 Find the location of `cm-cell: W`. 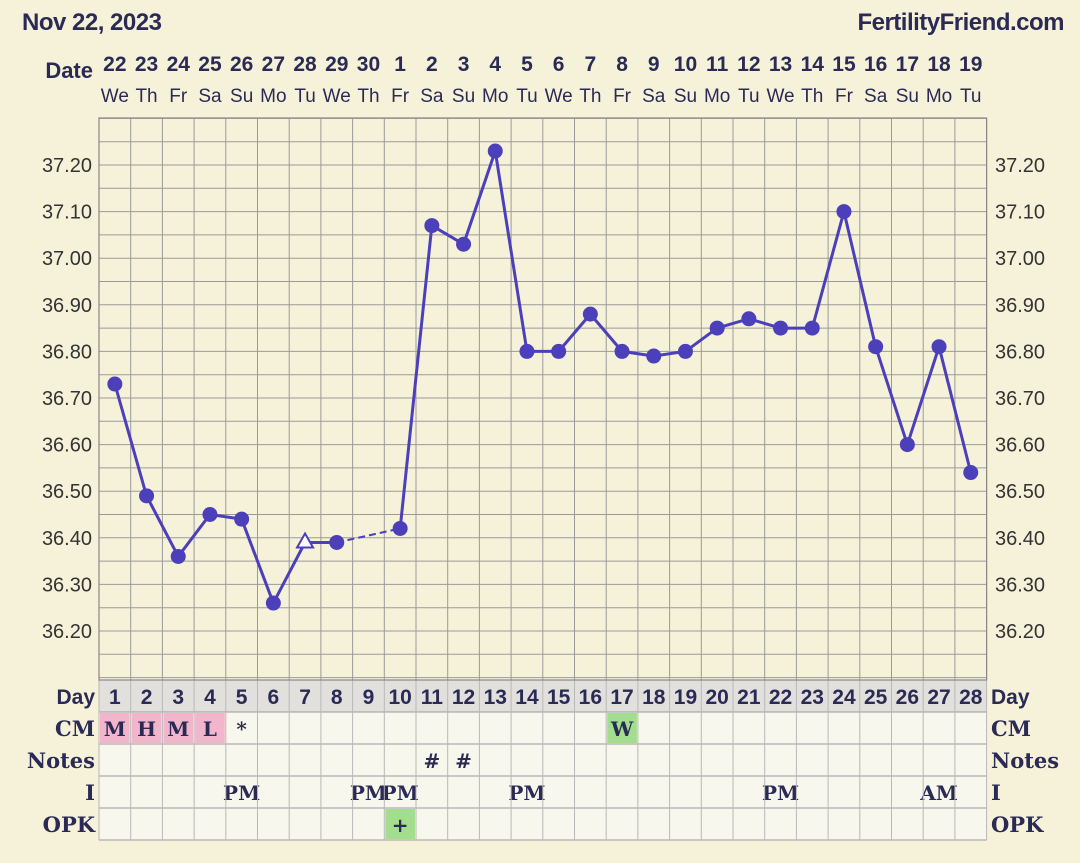

cm-cell: W is located at coordinates (622, 729).